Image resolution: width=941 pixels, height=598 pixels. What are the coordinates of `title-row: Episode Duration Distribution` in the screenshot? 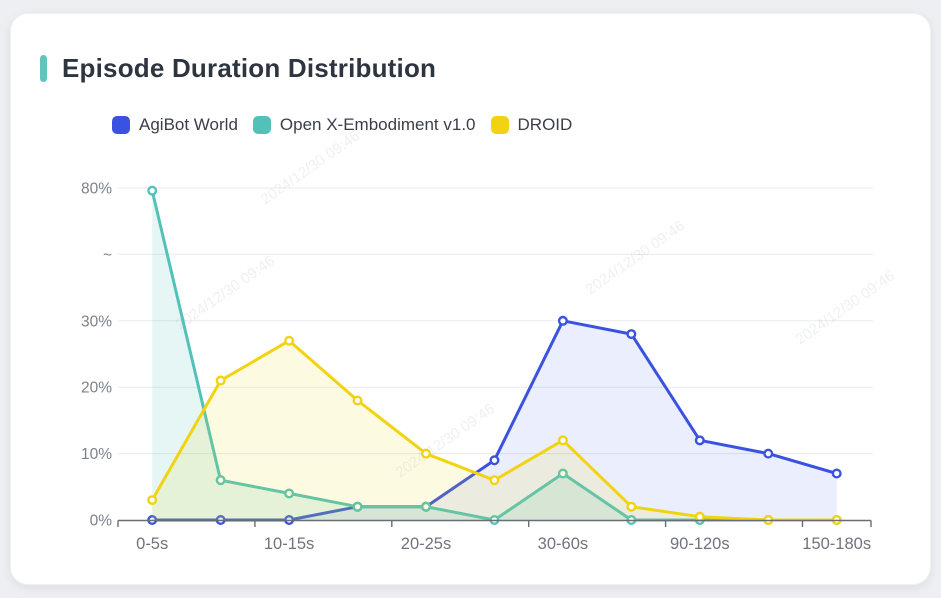 It's located at (238, 68).